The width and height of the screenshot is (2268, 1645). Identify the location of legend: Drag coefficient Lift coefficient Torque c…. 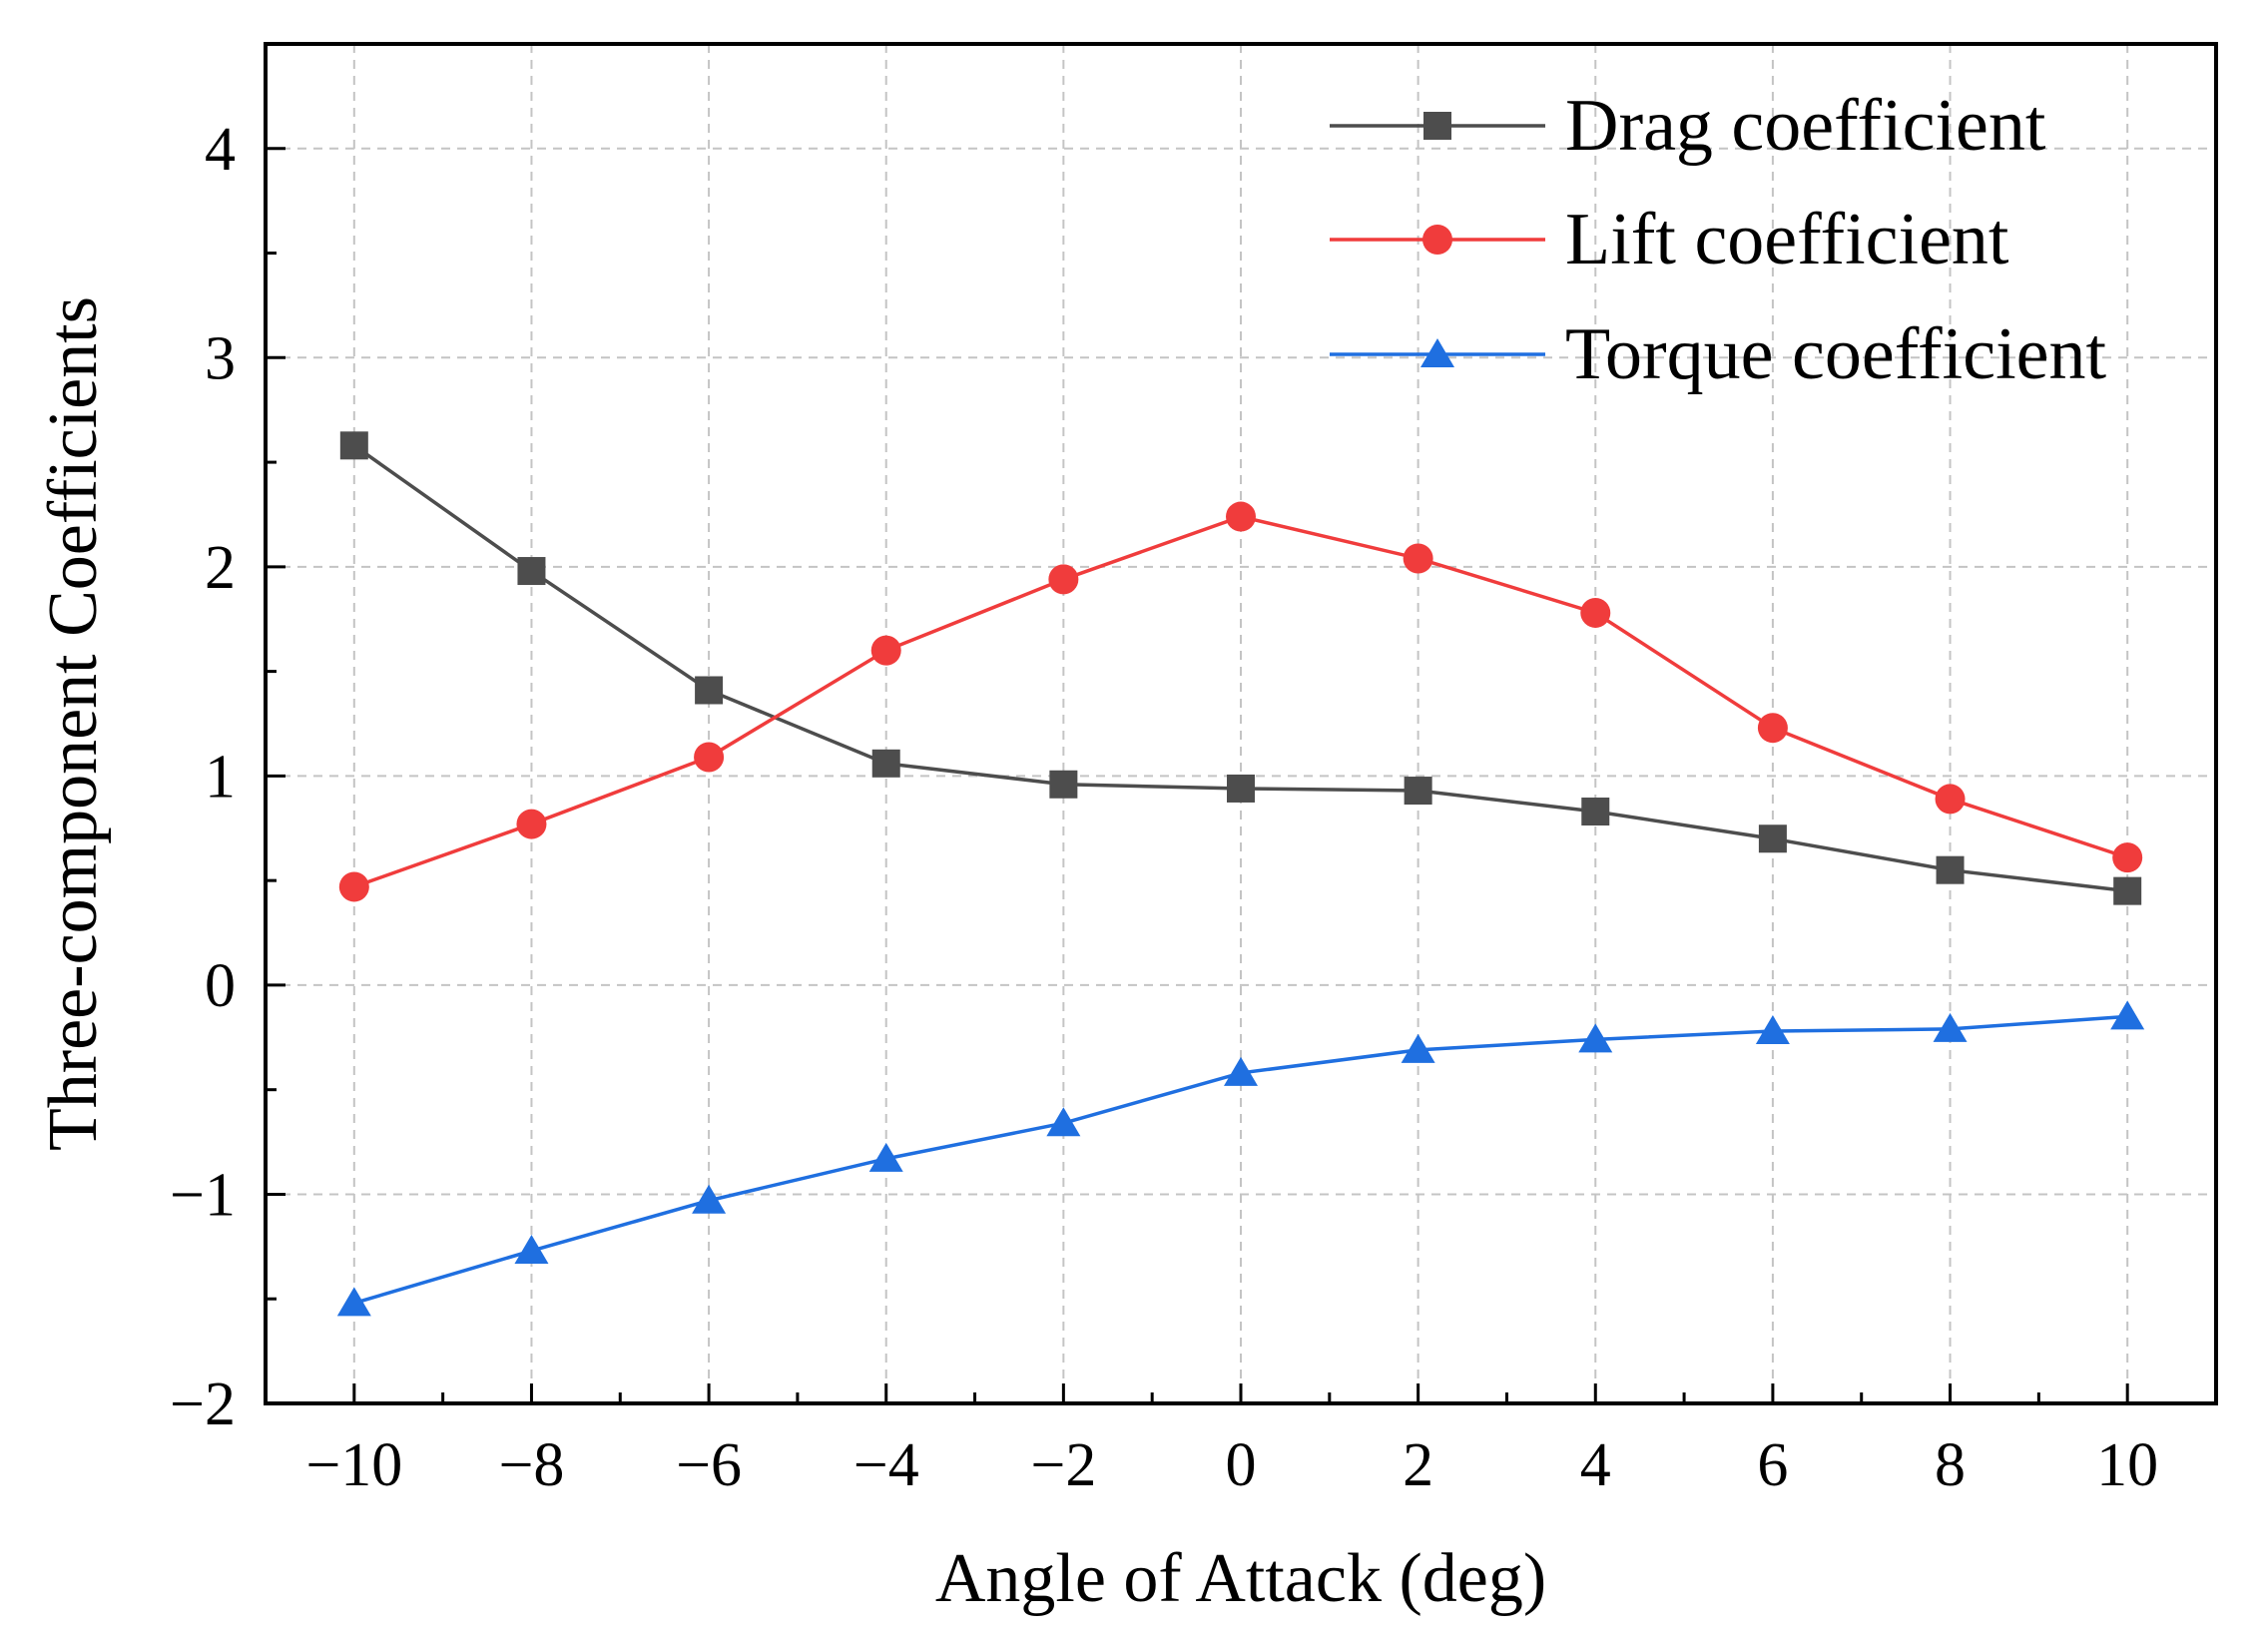
(1718, 240).